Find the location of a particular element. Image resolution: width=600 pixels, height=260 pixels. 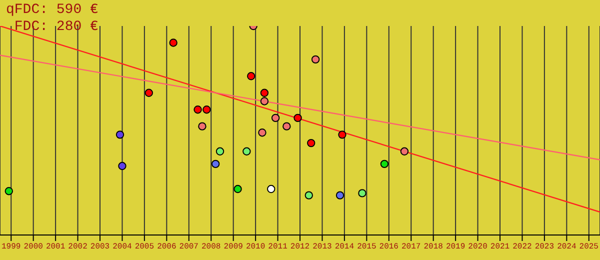

x-tick-label: 2019 is located at coordinates (456, 247).